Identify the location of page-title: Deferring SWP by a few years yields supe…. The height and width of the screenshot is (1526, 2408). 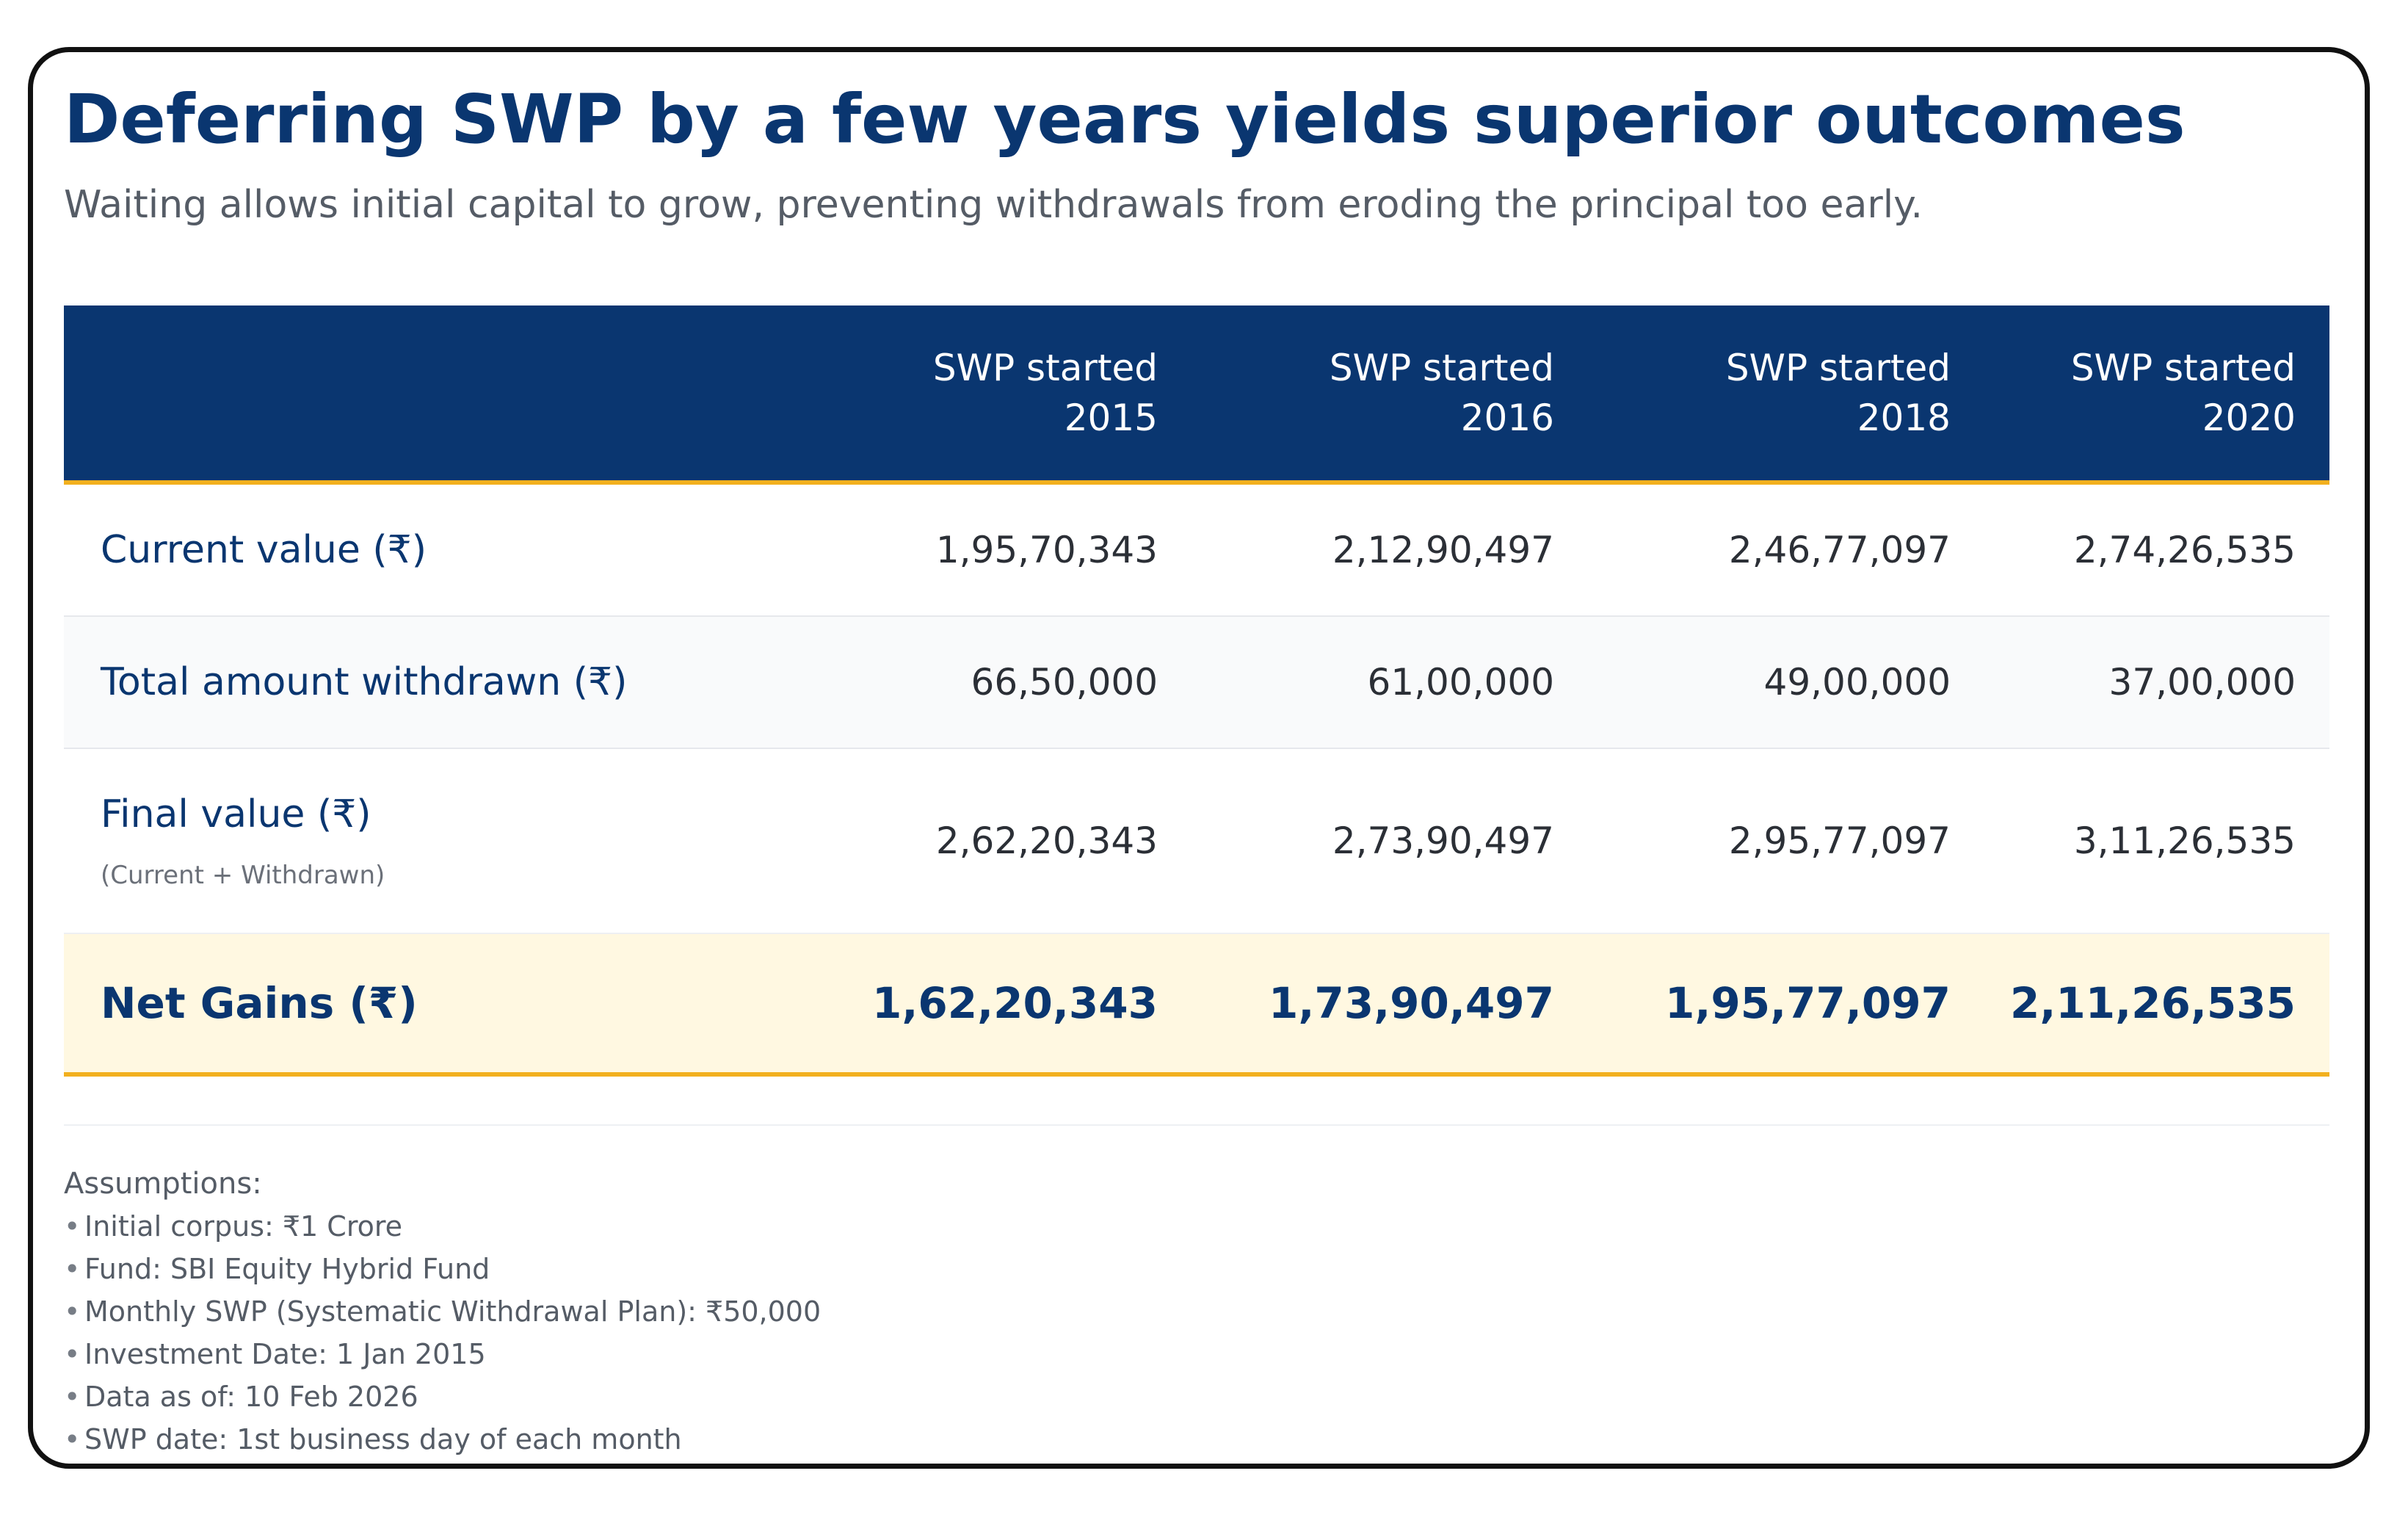
(1125, 119).